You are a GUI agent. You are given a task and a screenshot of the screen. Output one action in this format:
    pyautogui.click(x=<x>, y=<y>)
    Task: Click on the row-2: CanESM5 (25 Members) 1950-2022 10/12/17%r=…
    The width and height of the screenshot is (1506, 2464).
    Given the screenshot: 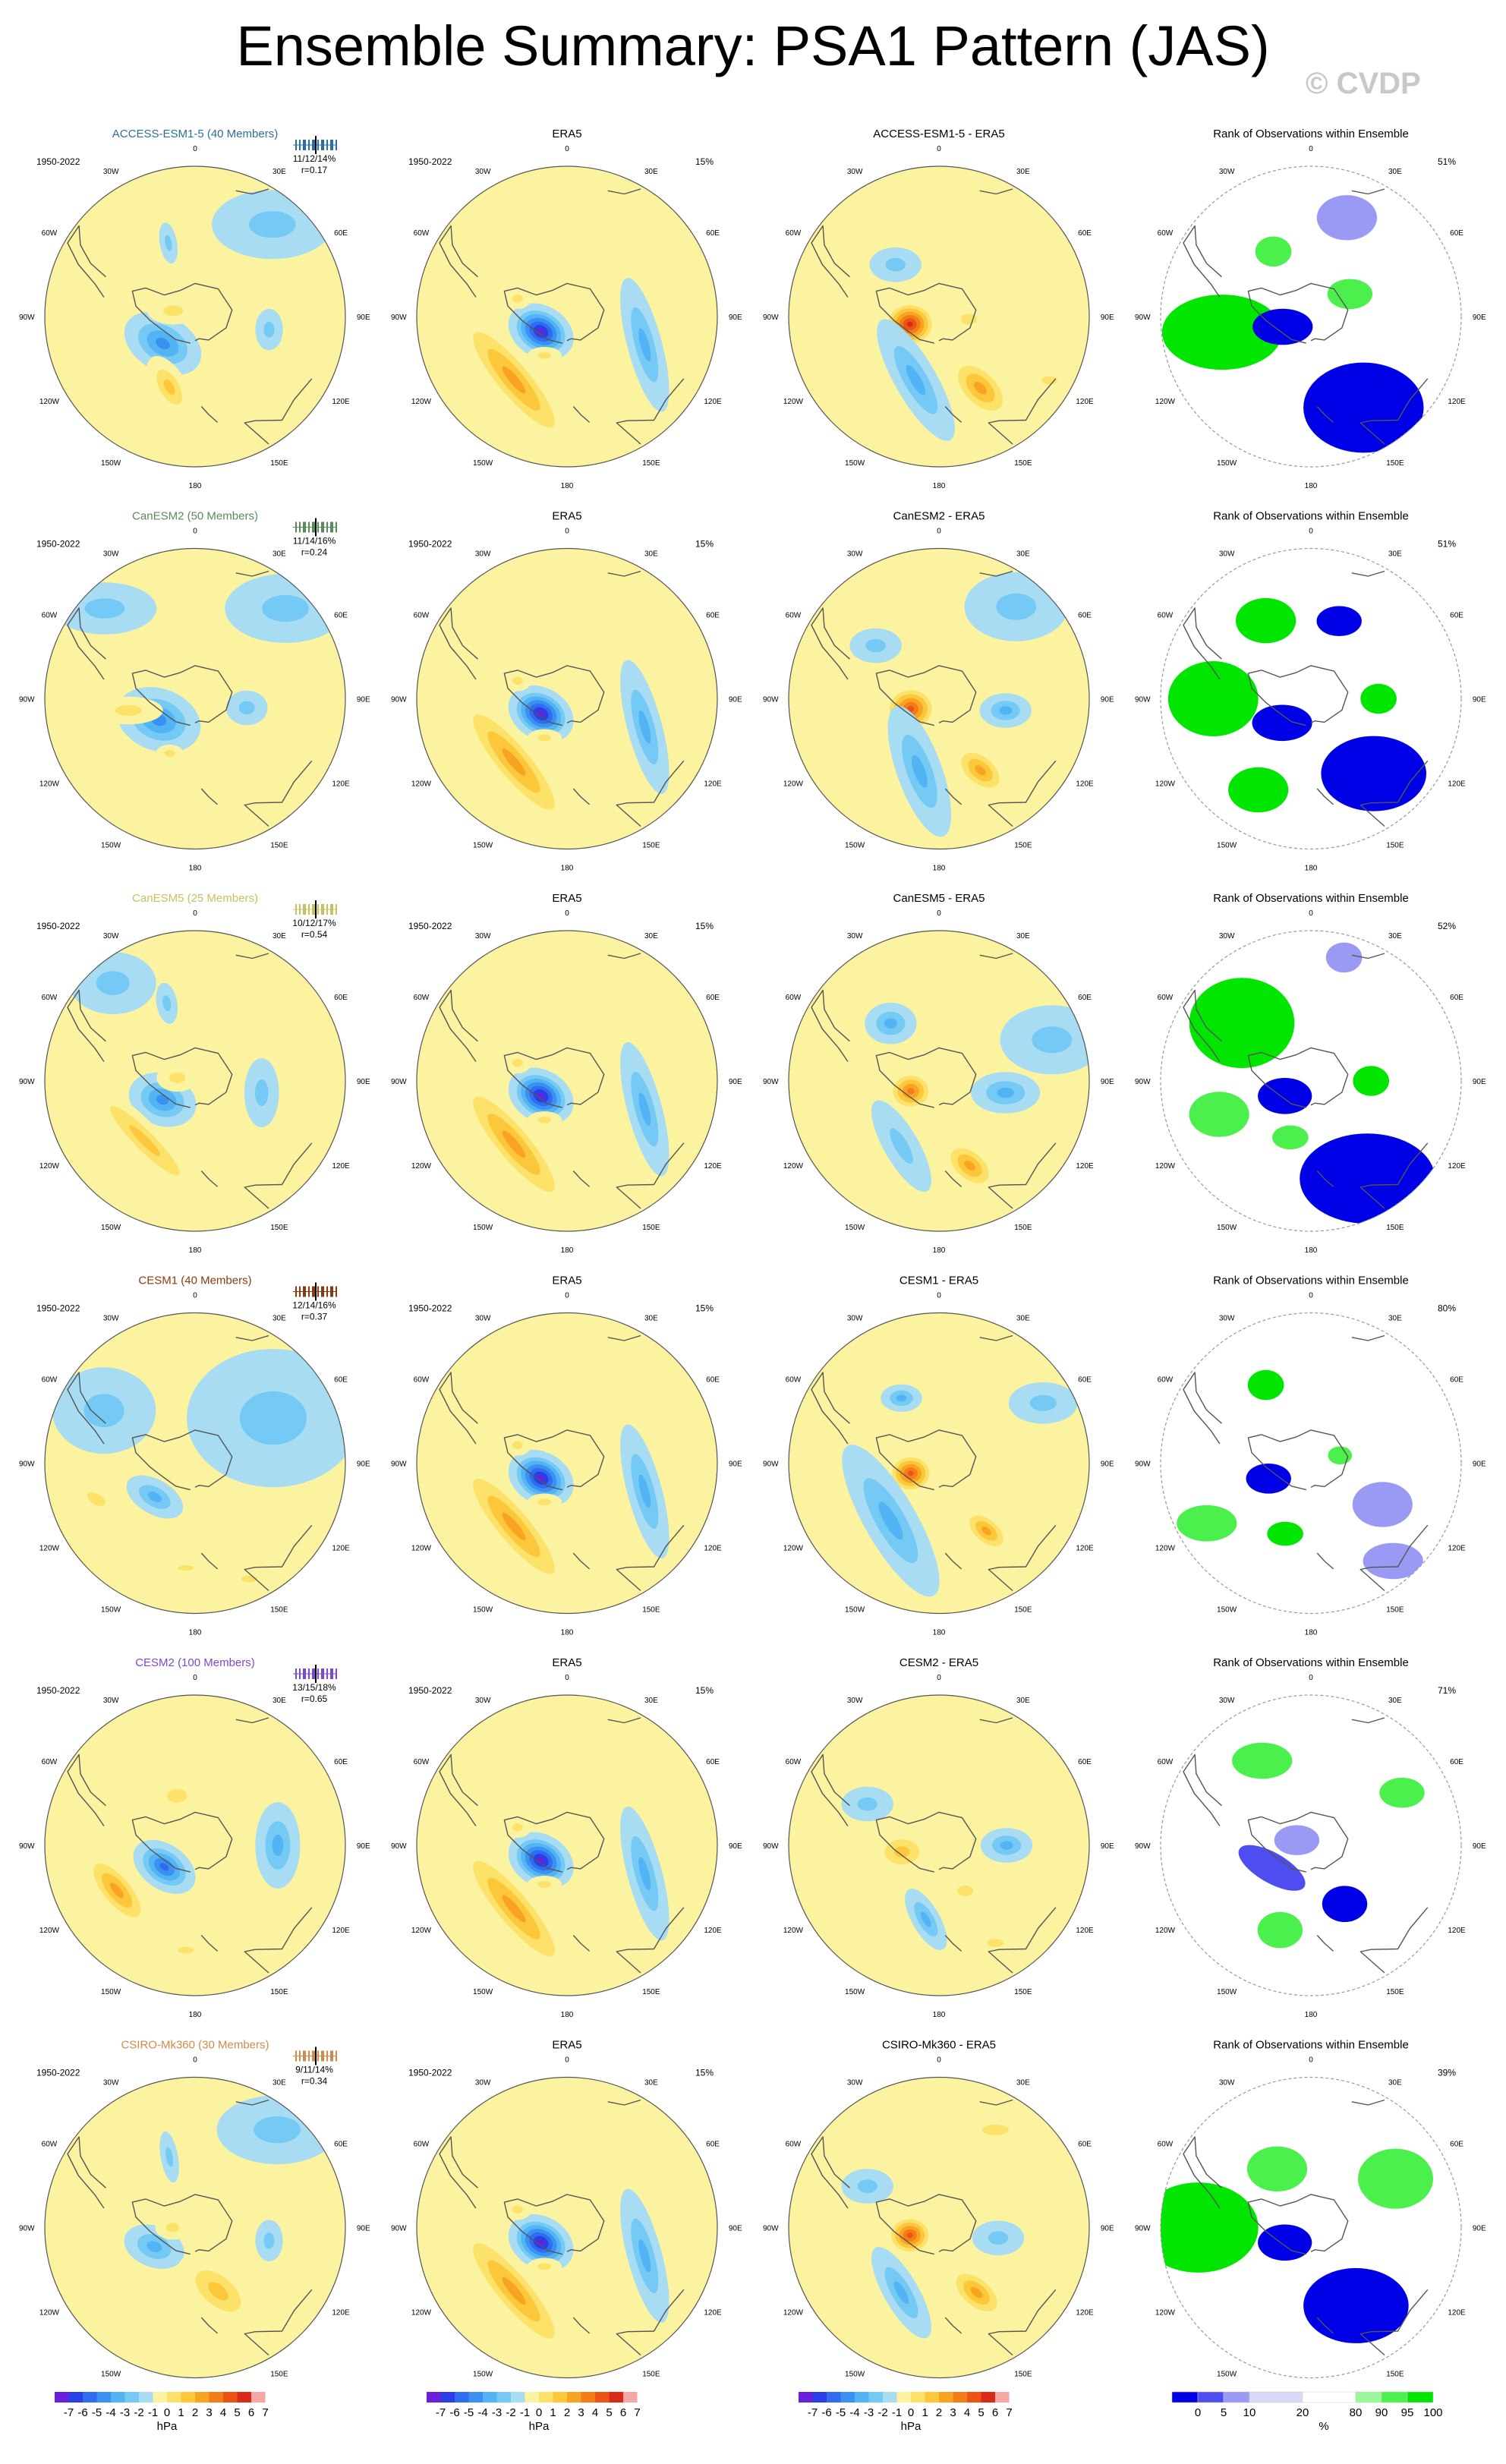 What is the action you would take?
    pyautogui.click(x=752, y=1073)
    